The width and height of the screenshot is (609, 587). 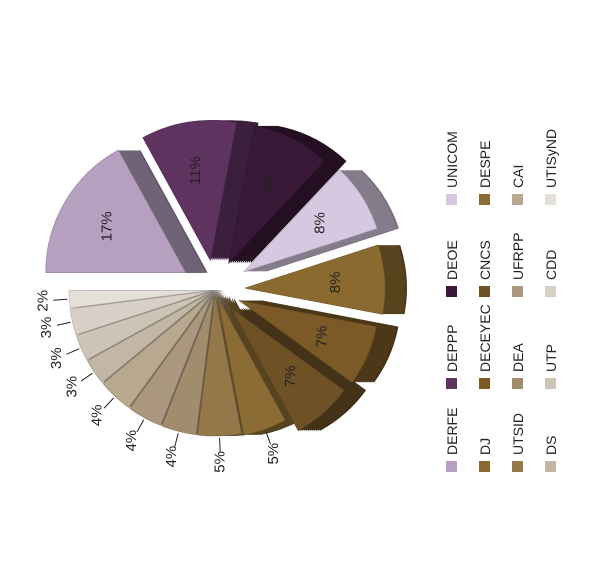 What do you see at coordinates (319, 223) in the screenshot?
I see `slice-label-unicom: 8%` at bounding box center [319, 223].